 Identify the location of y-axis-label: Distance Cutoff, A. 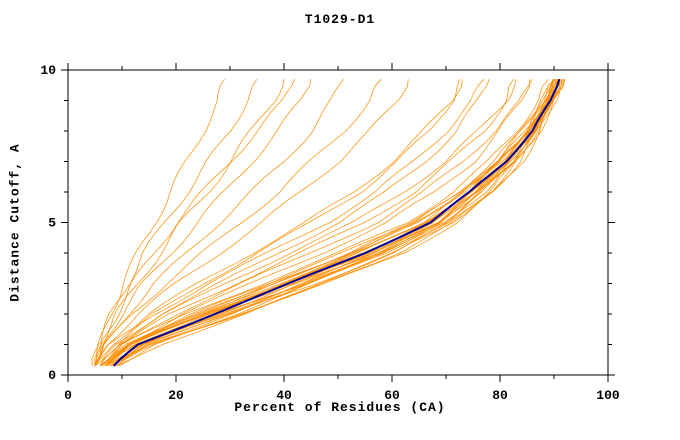
(15, 222).